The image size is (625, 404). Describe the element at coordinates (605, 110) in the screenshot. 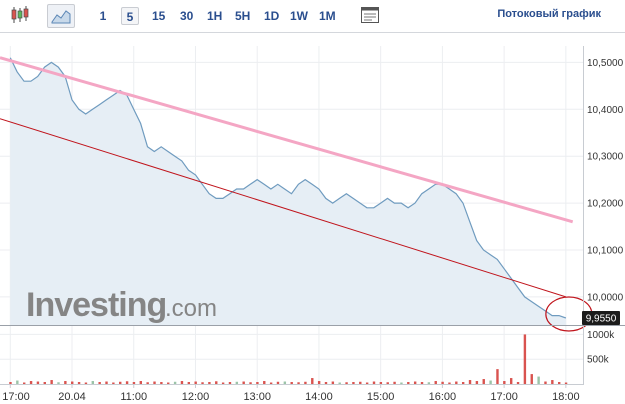

I see `y-tick-label: 10,4000` at that location.